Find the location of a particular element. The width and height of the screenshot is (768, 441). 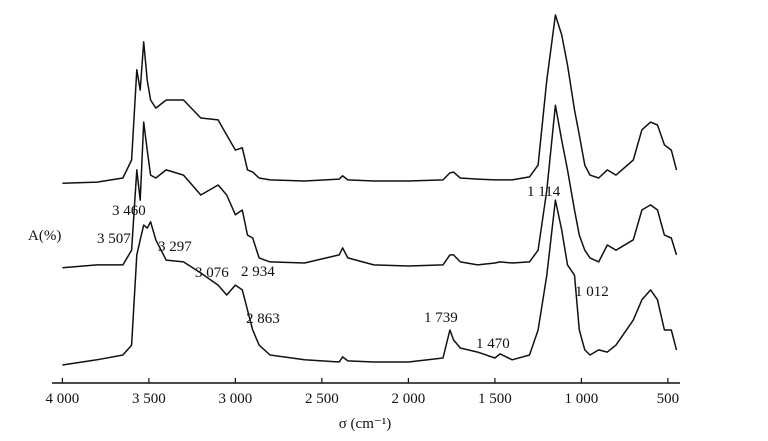

peak-label: 3 507 is located at coordinates (114, 239).